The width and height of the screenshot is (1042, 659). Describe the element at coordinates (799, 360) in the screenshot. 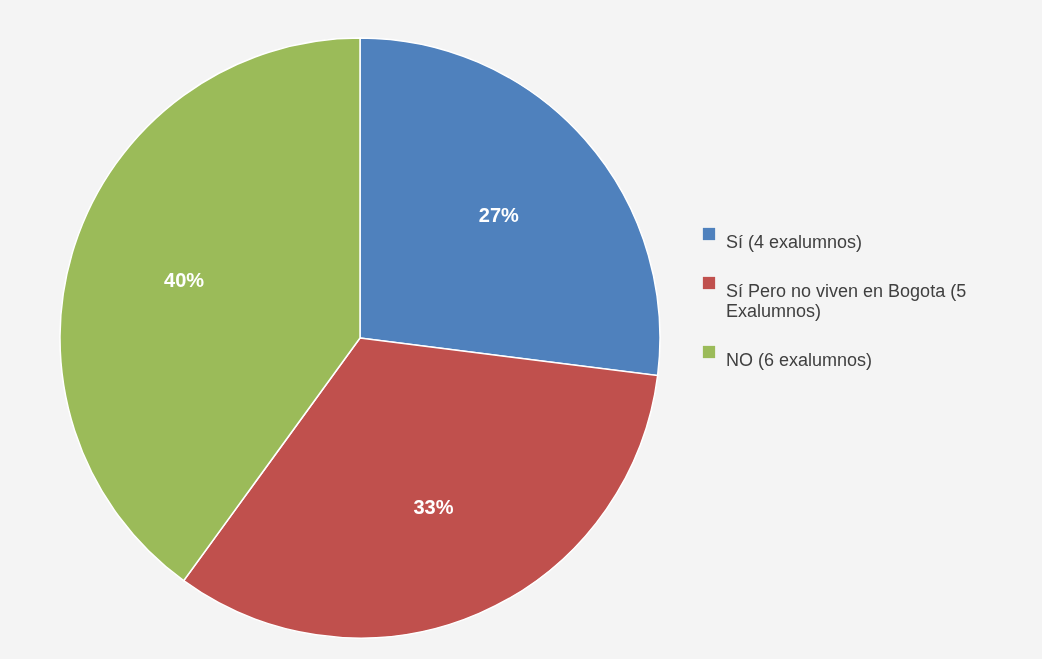

I see `legend-label: NO (6 exalumnos)` at that location.